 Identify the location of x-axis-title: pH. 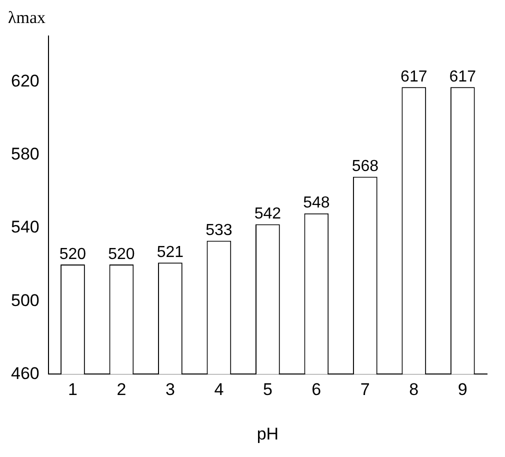
(267, 434).